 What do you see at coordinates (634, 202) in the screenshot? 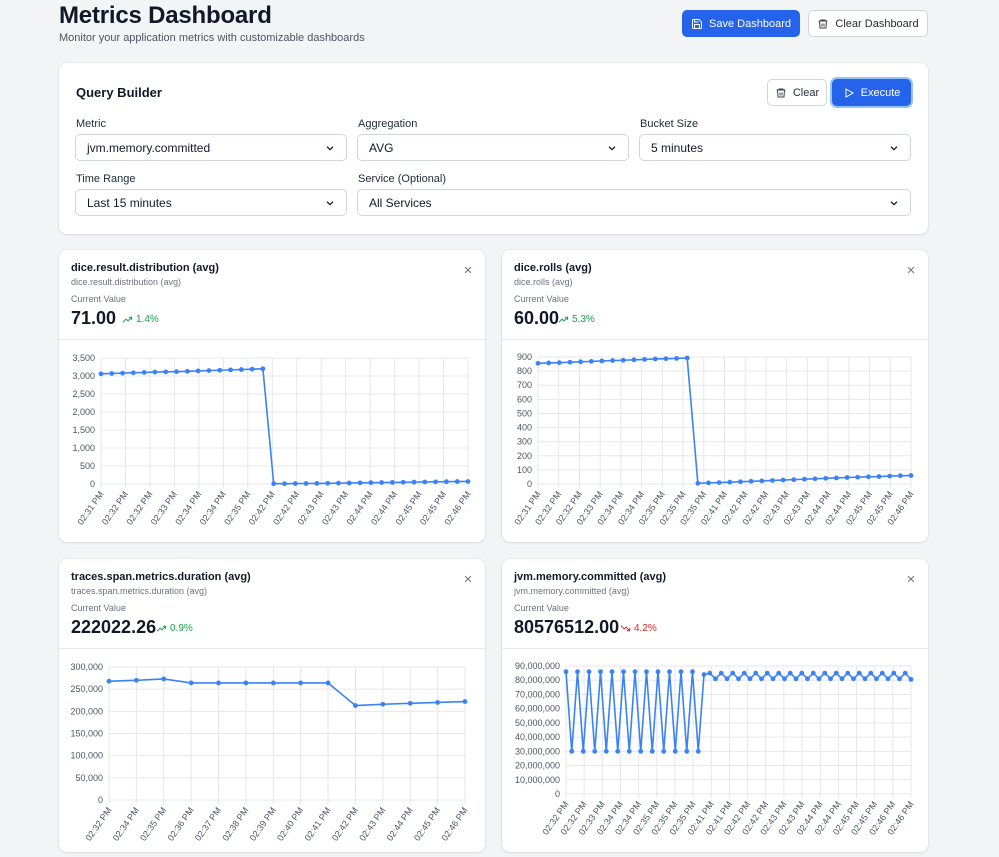
I see `service-select: All Services` at bounding box center [634, 202].